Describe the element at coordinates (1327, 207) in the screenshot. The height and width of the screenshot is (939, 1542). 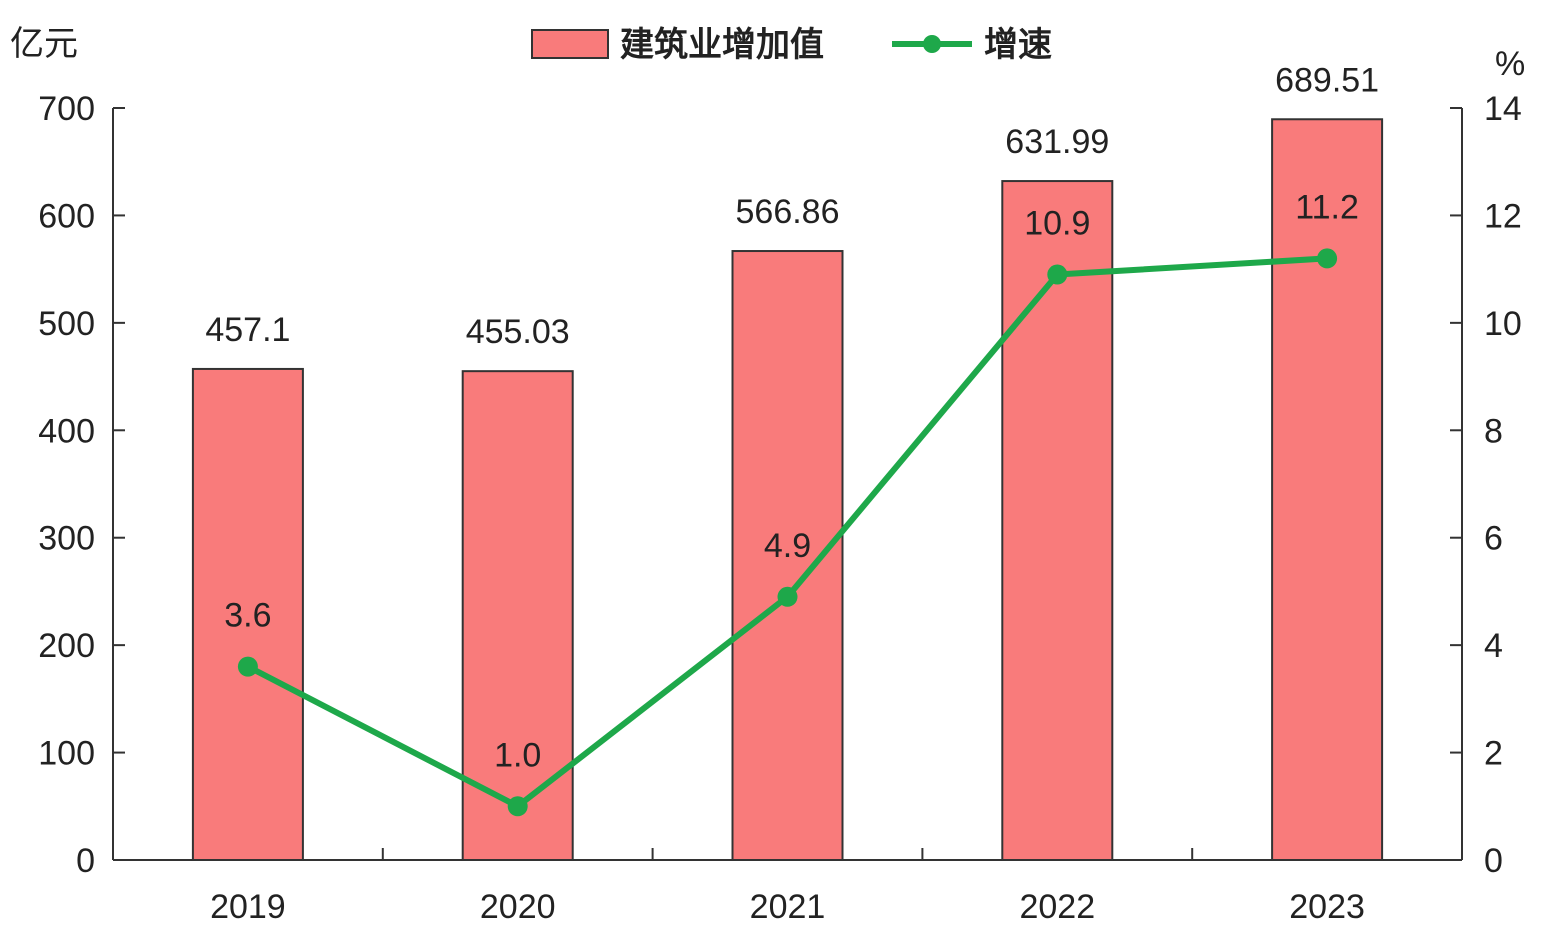
I see `growth-value-label: 11.2` at that location.